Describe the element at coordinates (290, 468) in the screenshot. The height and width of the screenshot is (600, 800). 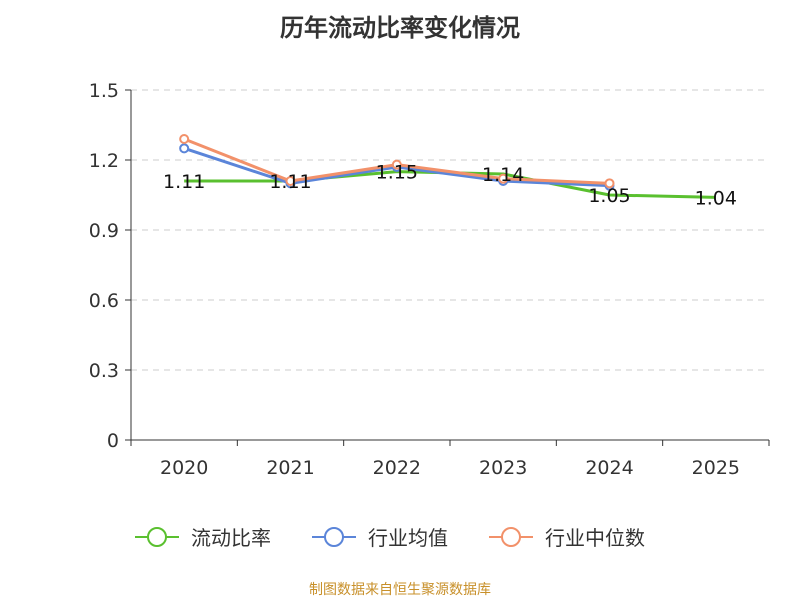
I see `x-tick-label: 2021` at that location.